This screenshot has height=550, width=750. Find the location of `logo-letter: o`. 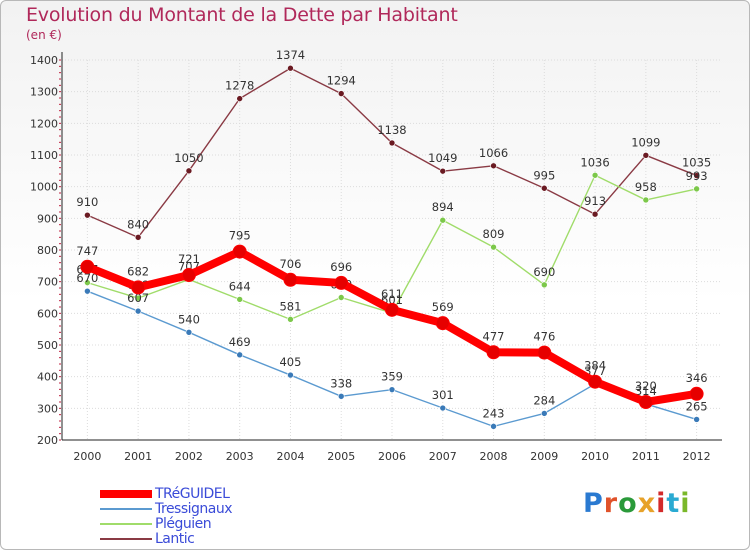

logo-letter: o is located at coordinates (628, 503).